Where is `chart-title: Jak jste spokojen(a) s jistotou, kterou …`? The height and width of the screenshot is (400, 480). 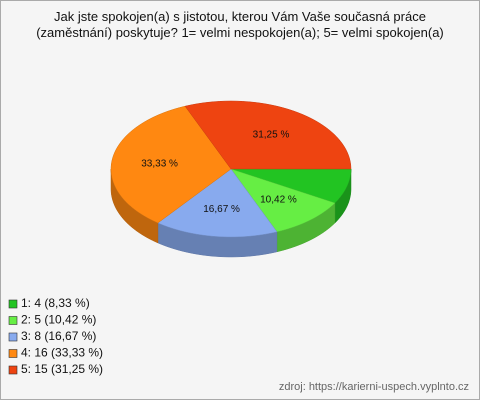 chart-title: Jak jste spokojen(a) s jistotou, kterou … is located at coordinates (240, 24).